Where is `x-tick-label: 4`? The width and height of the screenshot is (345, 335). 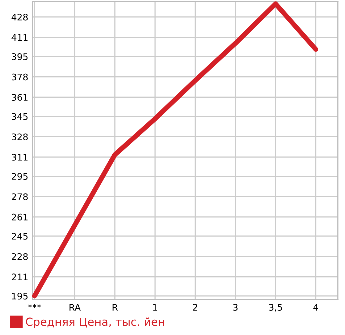
x-tick-label: 4 is located at coordinates (316, 307).